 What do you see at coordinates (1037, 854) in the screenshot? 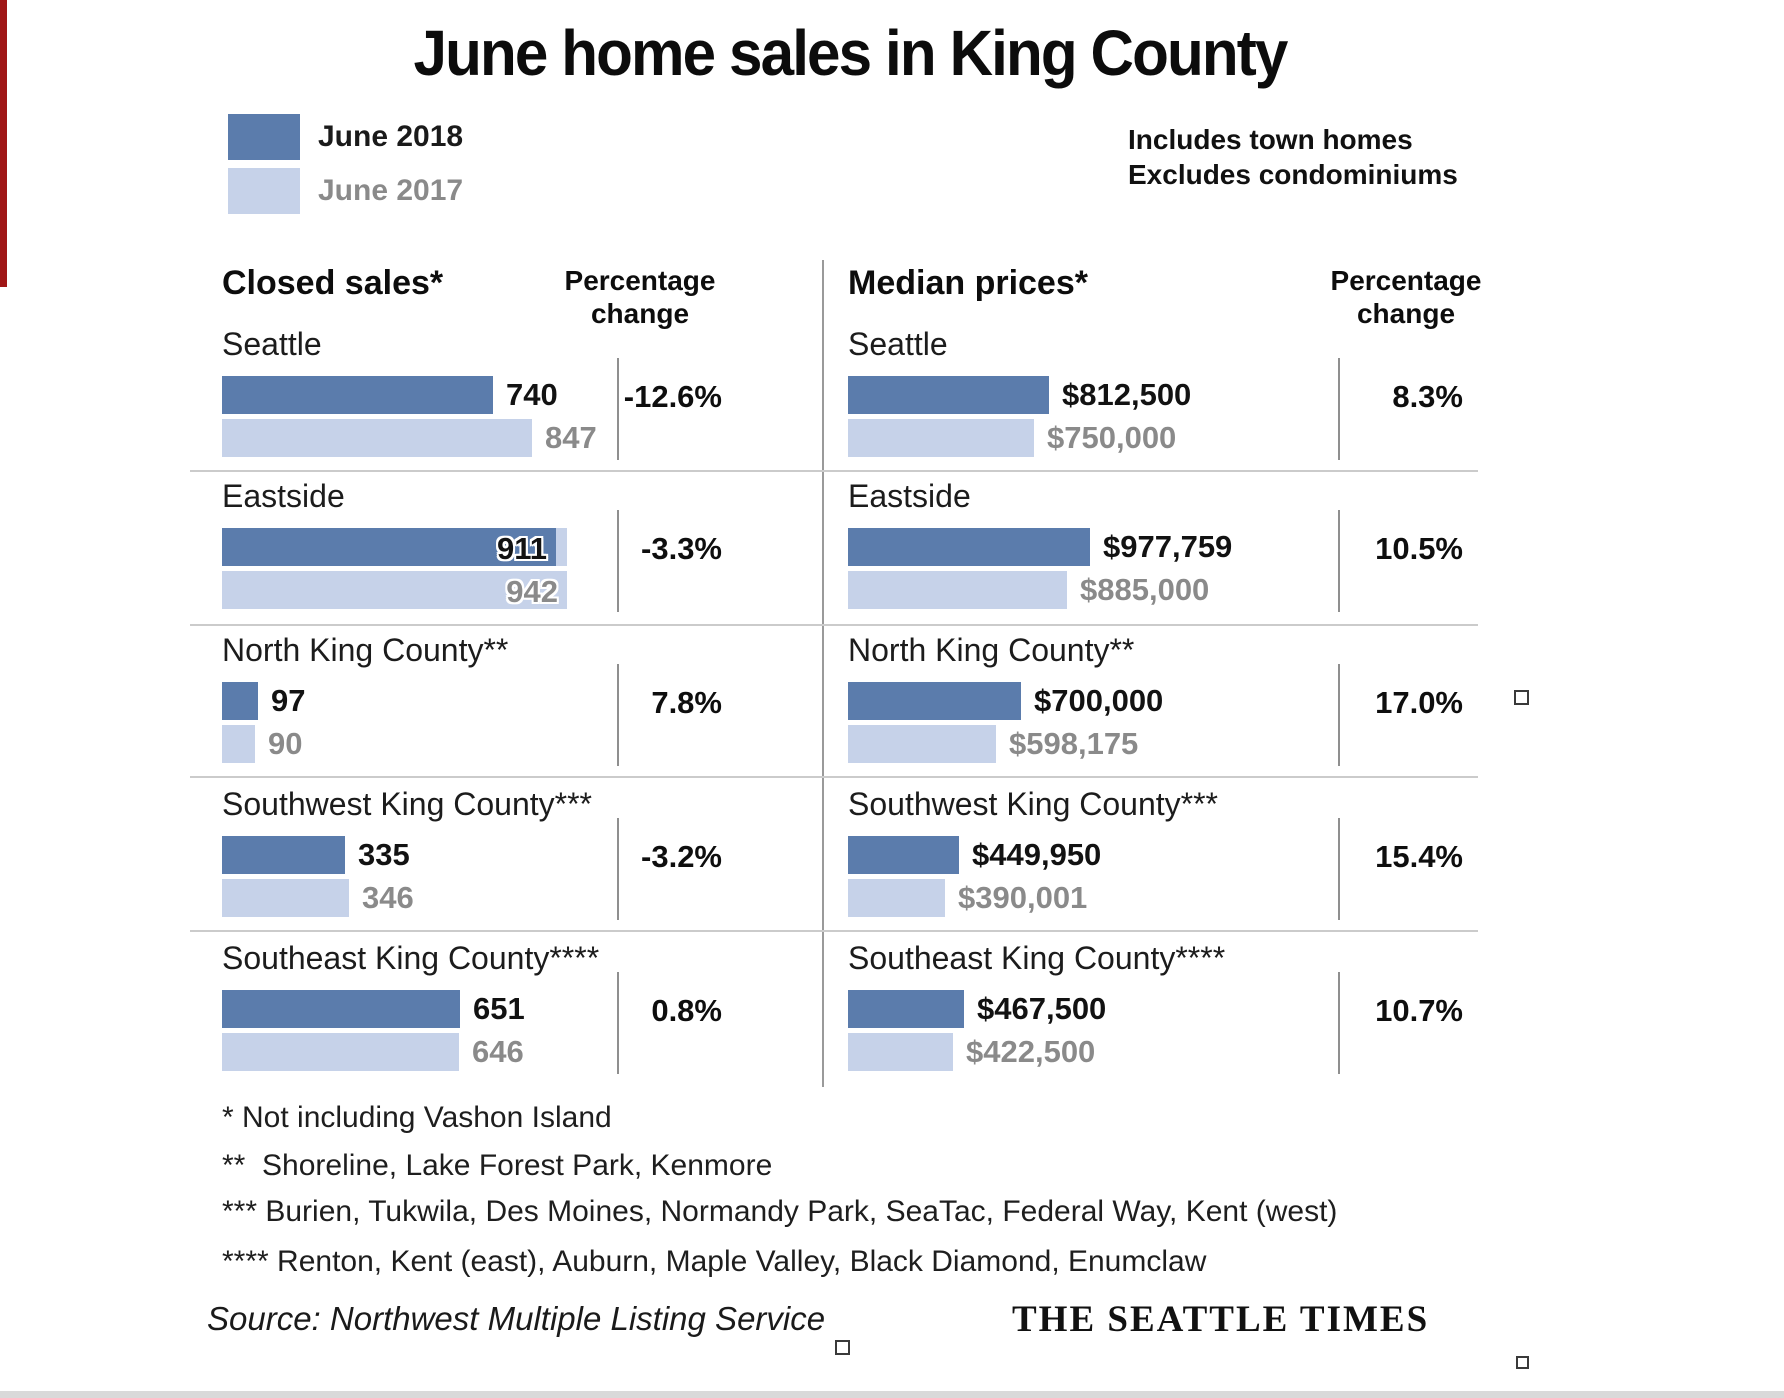
I see `bar-value-2018: $449,950` at bounding box center [1037, 854].